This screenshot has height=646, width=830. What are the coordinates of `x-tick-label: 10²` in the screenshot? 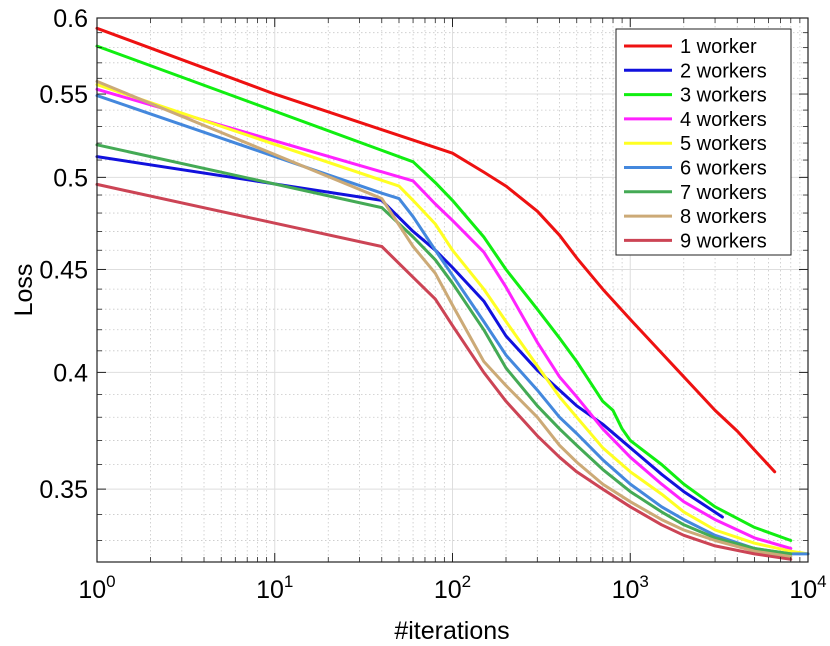 It's located at (452, 588).